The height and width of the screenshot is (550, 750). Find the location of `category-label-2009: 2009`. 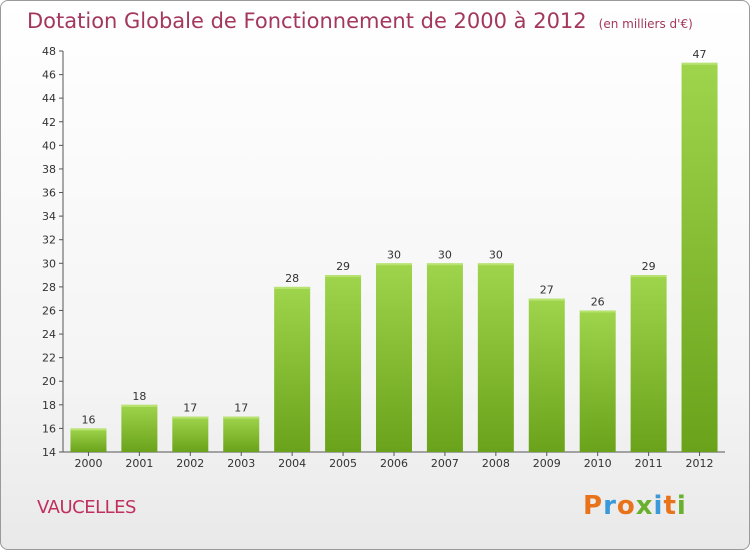

category-label-2009: 2009 is located at coordinates (547, 463).